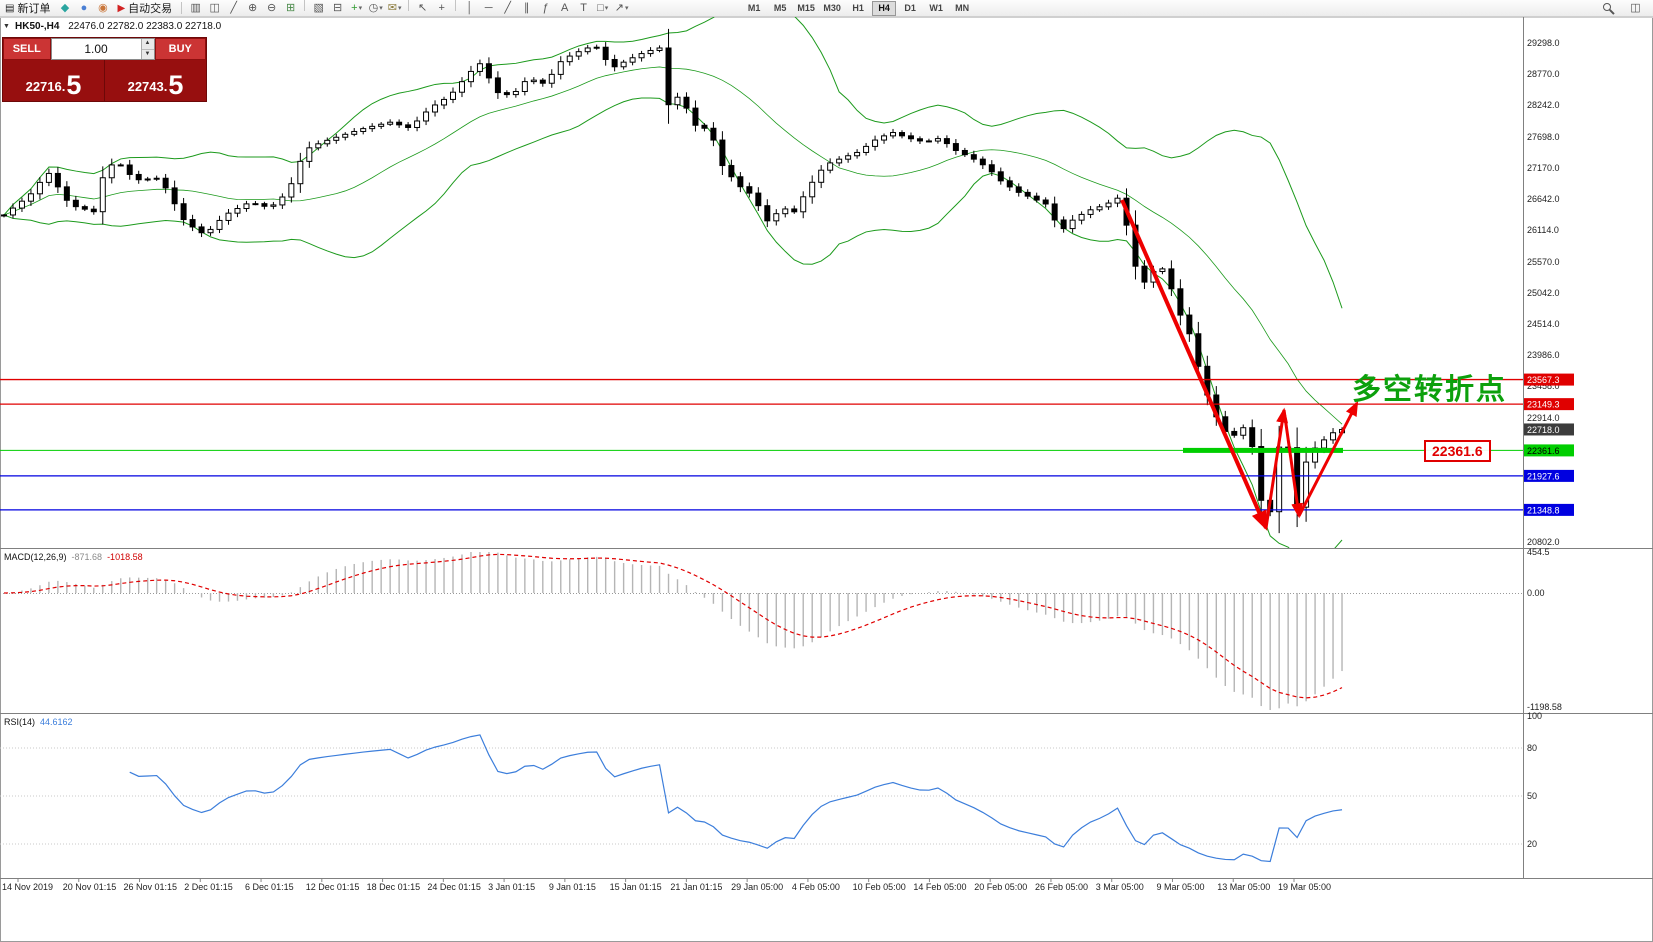 This screenshot has width=1653, height=942. I want to click on volume-spinner: ▲ ▼, so click(102, 49).